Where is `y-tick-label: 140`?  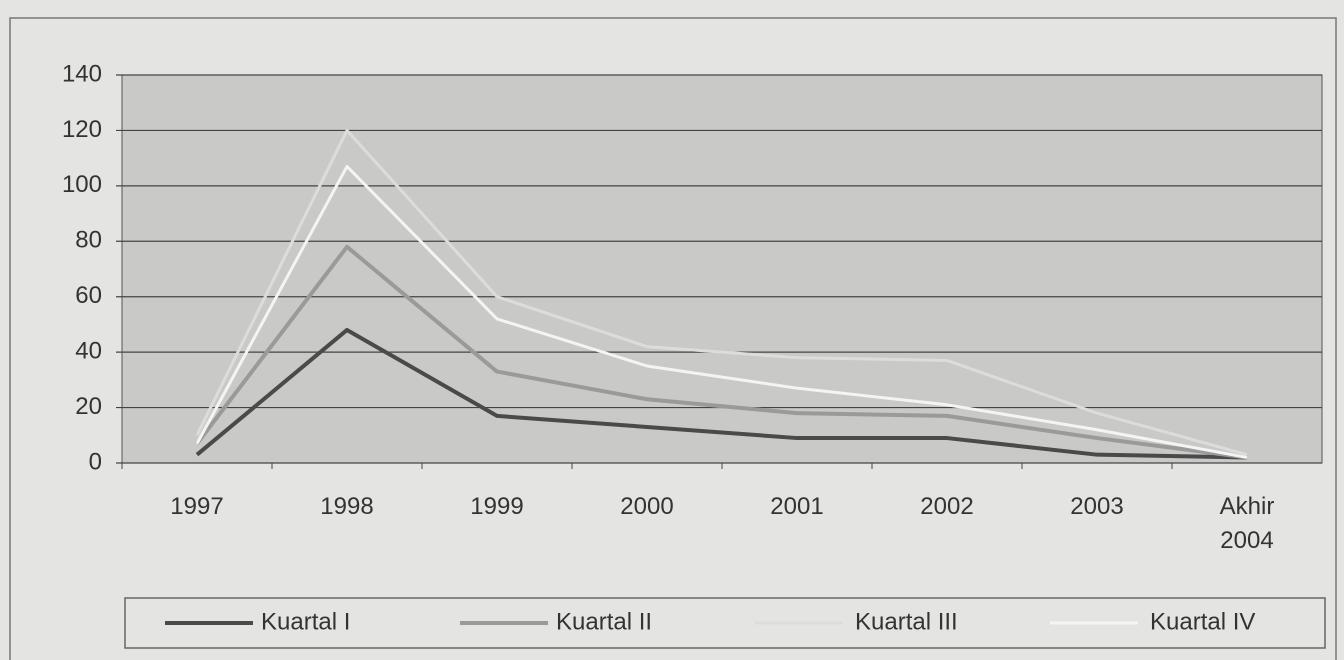 y-tick-label: 140 is located at coordinates (82, 73).